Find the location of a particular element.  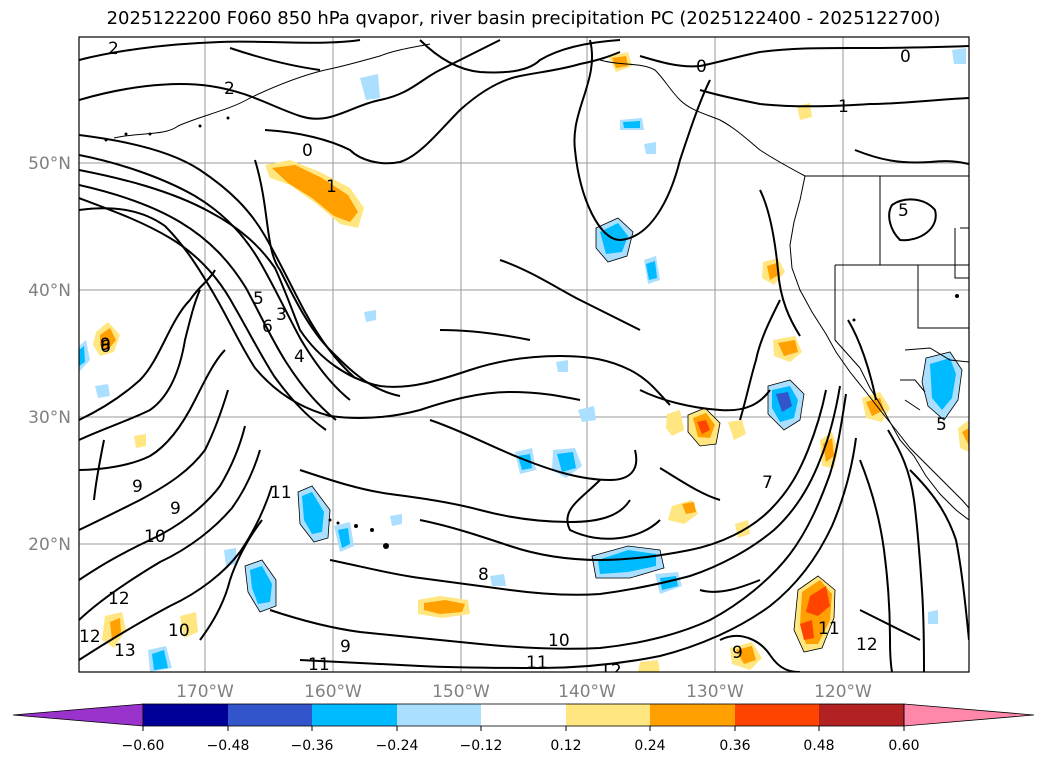

colorbar-tick-label: 0.60 is located at coordinates (903, 746).